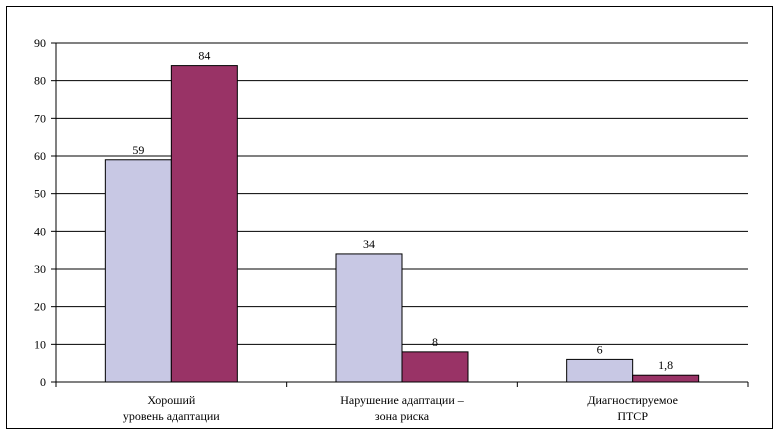 The image size is (779, 435). Describe the element at coordinates (40, 156) in the screenshot. I see `y-tick-label: 60` at that location.